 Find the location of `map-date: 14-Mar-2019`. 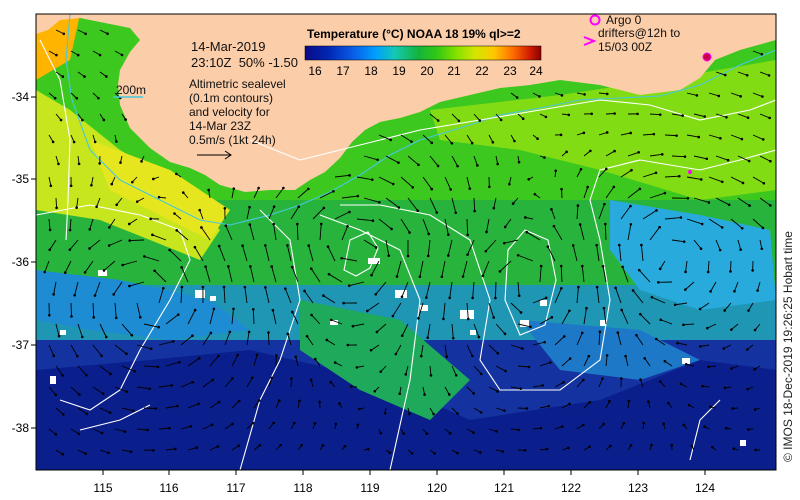

map-date: 14-Mar-2019 is located at coordinates (228, 46).